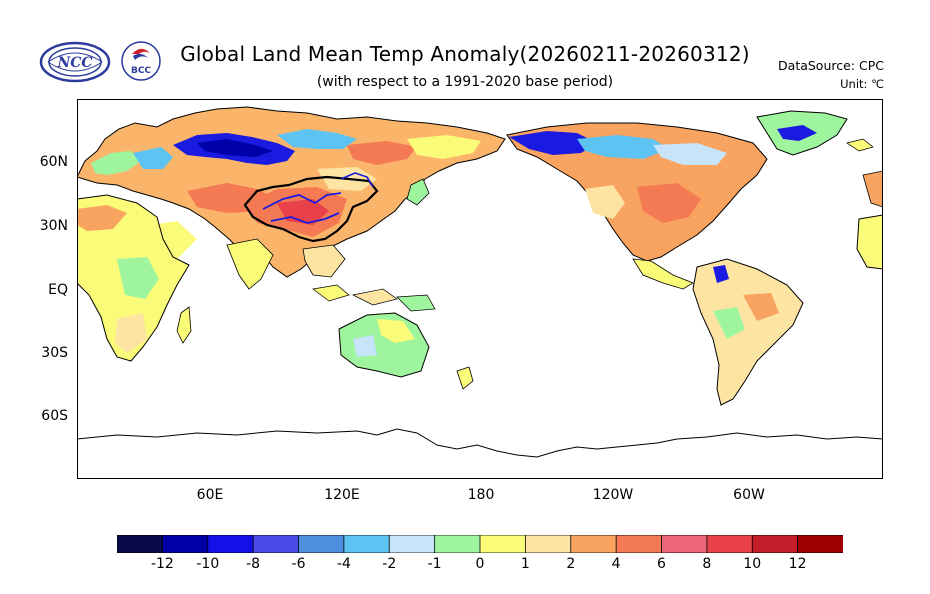 This screenshot has width=930, height=594. Describe the element at coordinates (141, 61) in the screenshot. I see `bcc-logo: BCC` at that location.